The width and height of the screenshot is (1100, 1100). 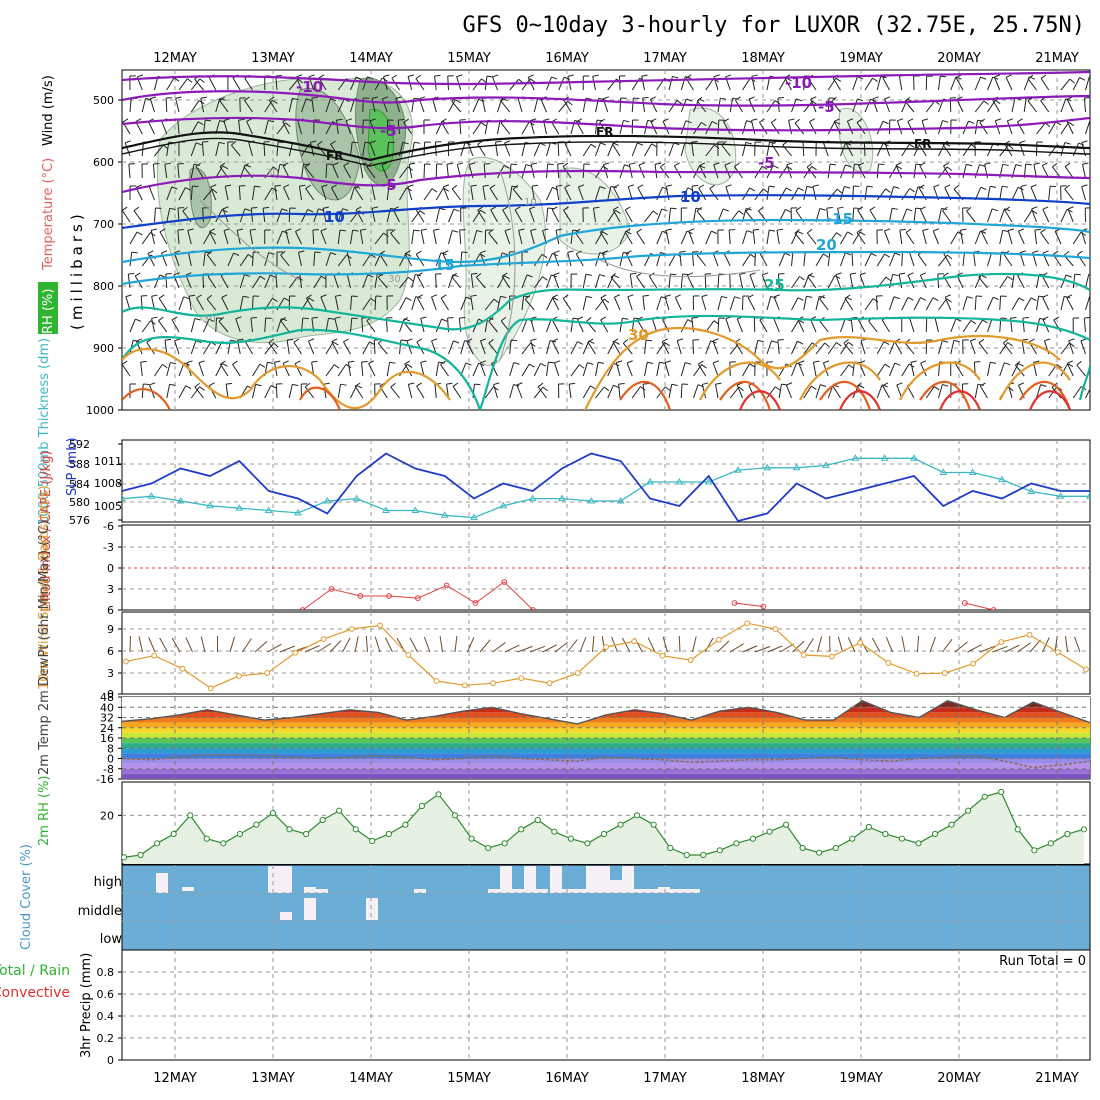 What do you see at coordinates (107, 815) in the screenshot?
I see `y-tick: 20` at bounding box center [107, 815].